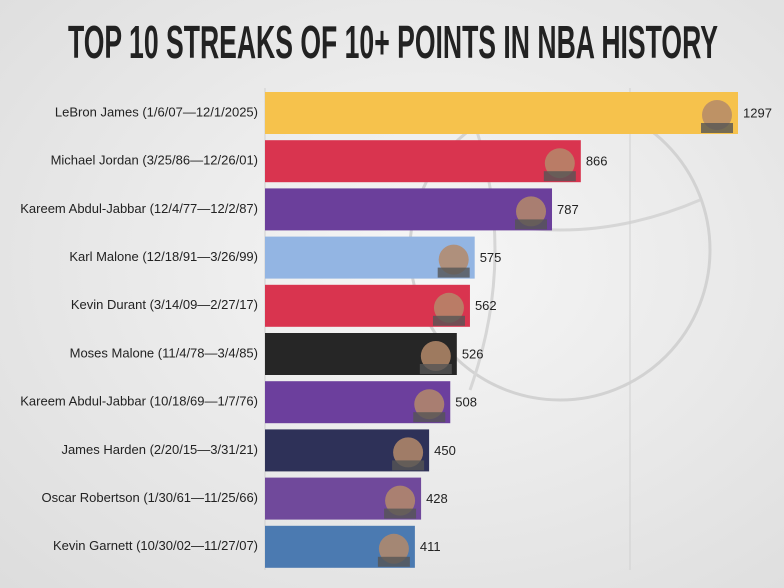 This screenshot has width=784, height=588. Describe the element at coordinates (154, 160) in the screenshot. I see `category-label: Michael Jordan (3/25/86—12/26/01)` at that location.